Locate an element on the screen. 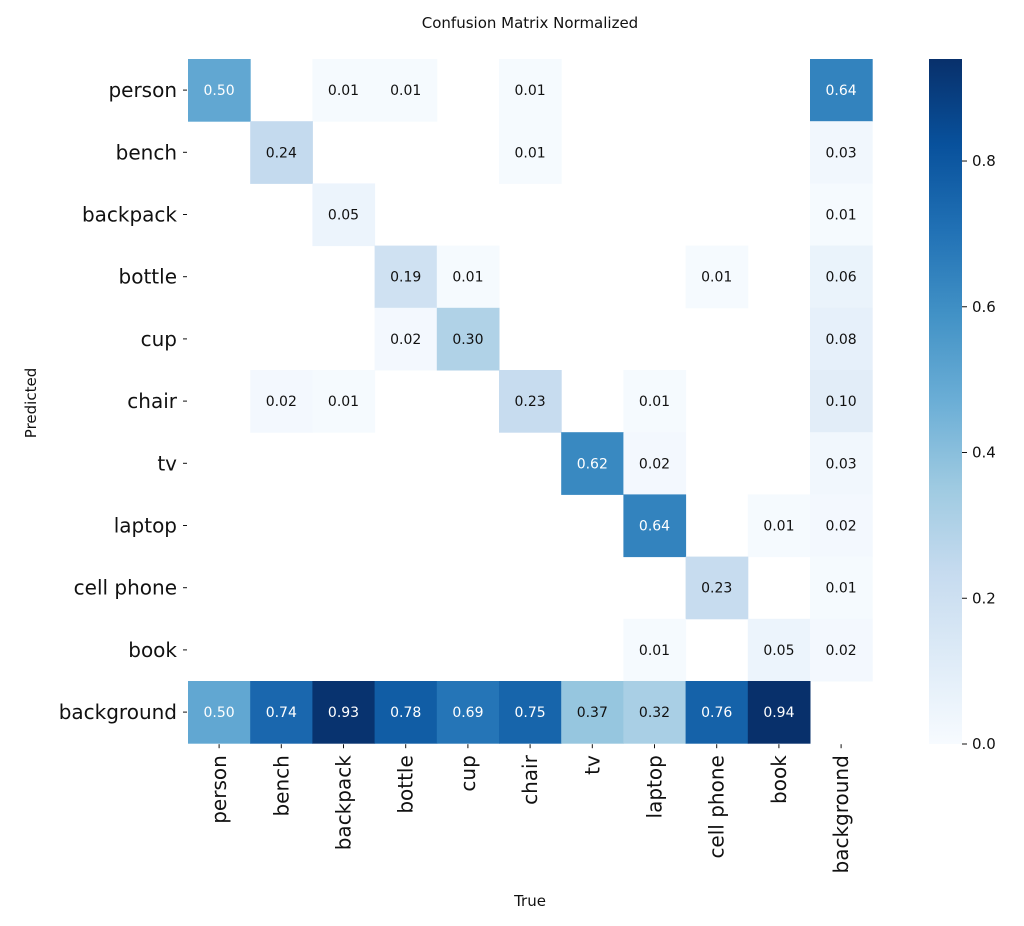 The width and height of the screenshot is (1024, 926). cell-value-label: 0.75 is located at coordinates (530, 713).